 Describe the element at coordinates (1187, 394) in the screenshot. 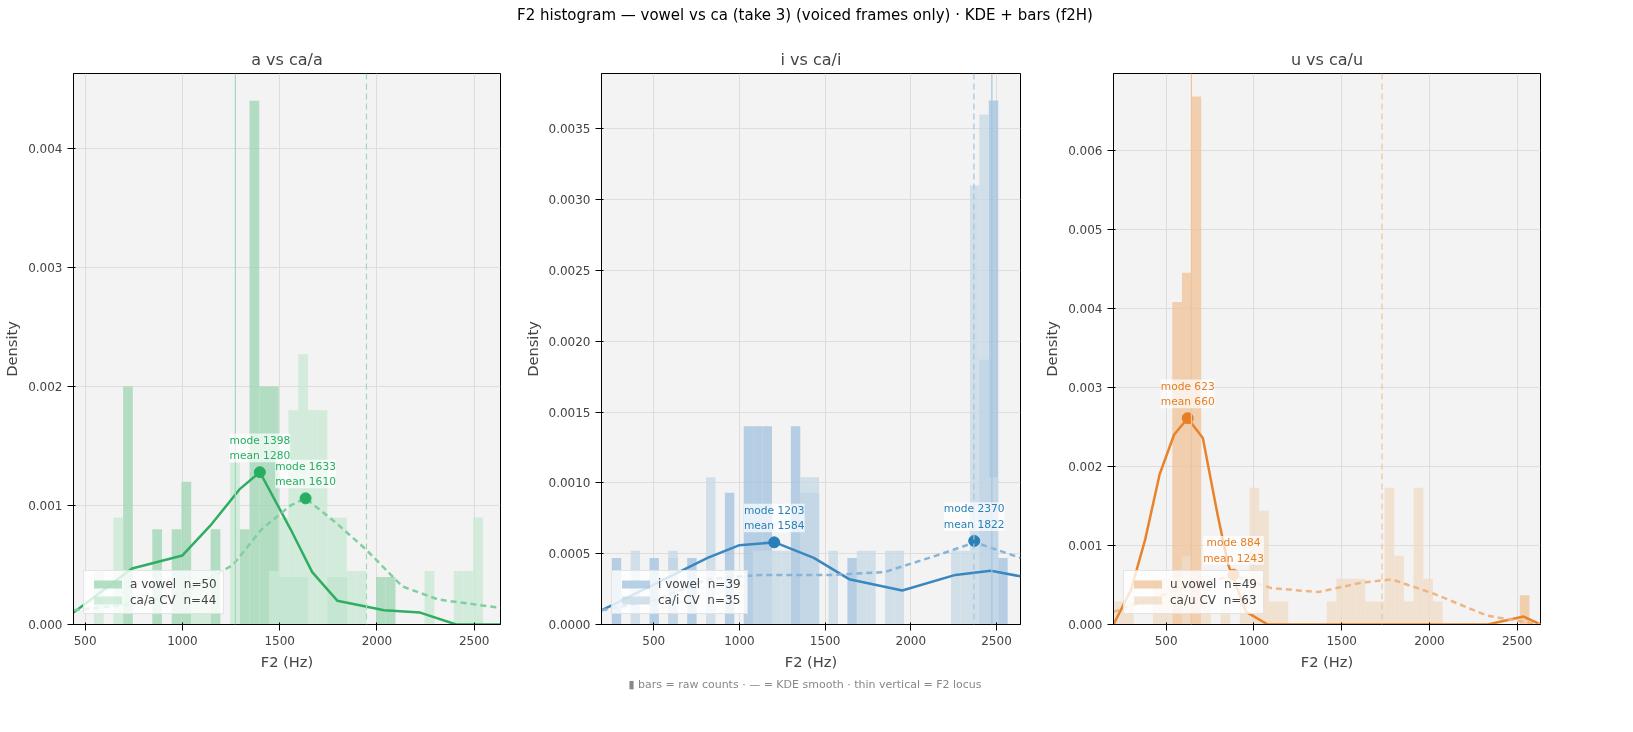

I see `annotation: mode 623 mean 660` at that location.